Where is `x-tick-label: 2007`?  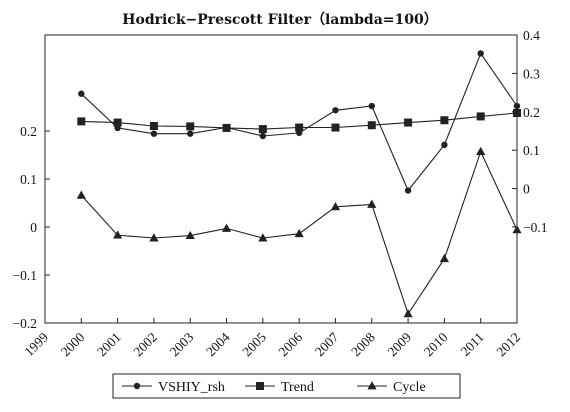
x-tick-label: 2007 is located at coordinates (327, 344).